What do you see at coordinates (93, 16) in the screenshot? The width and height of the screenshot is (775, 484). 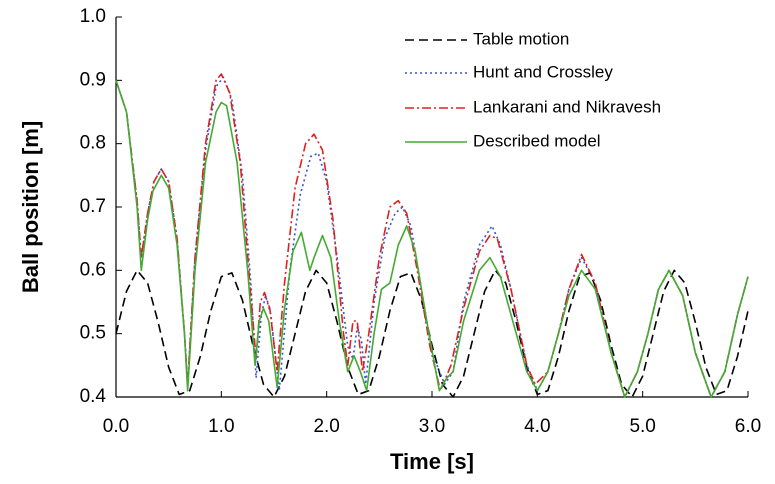 I see `y-tick-label: 1.0` at bounding box center [93, 16].